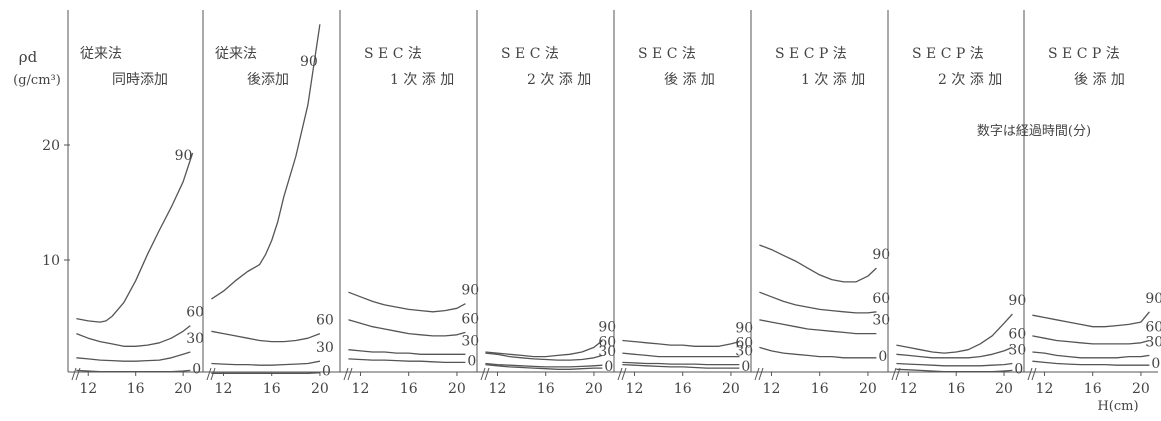 The width and height of the screenshot is (1161, 421). What do you see at coordinates (101, 54) in the screenshot?
I see `panel-title: 従来法` at bounding box center [101, 54].